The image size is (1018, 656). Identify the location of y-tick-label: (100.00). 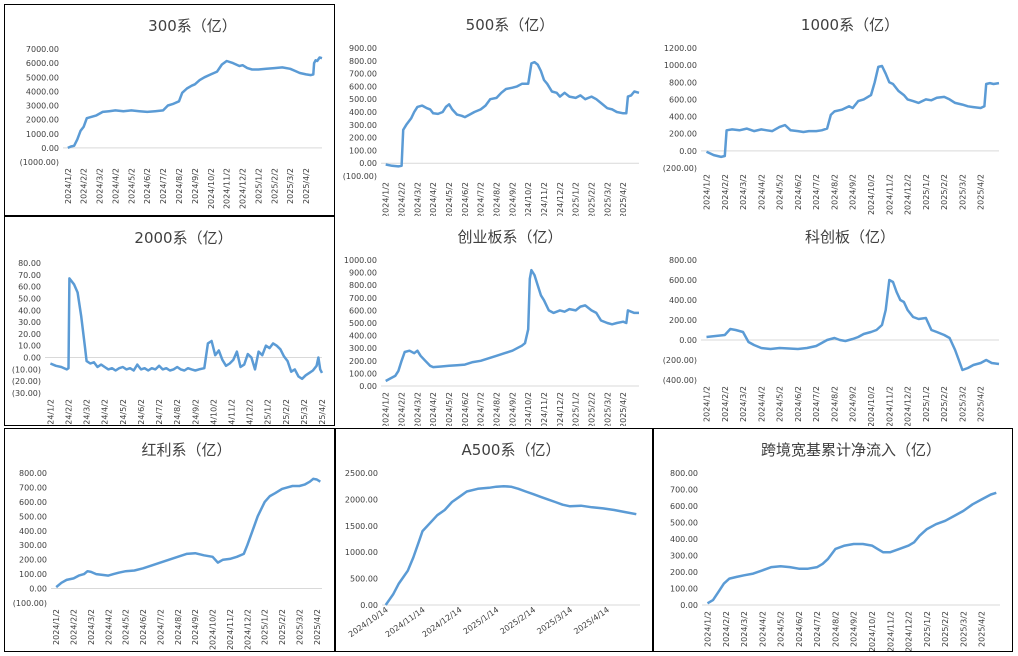
(30, 603).